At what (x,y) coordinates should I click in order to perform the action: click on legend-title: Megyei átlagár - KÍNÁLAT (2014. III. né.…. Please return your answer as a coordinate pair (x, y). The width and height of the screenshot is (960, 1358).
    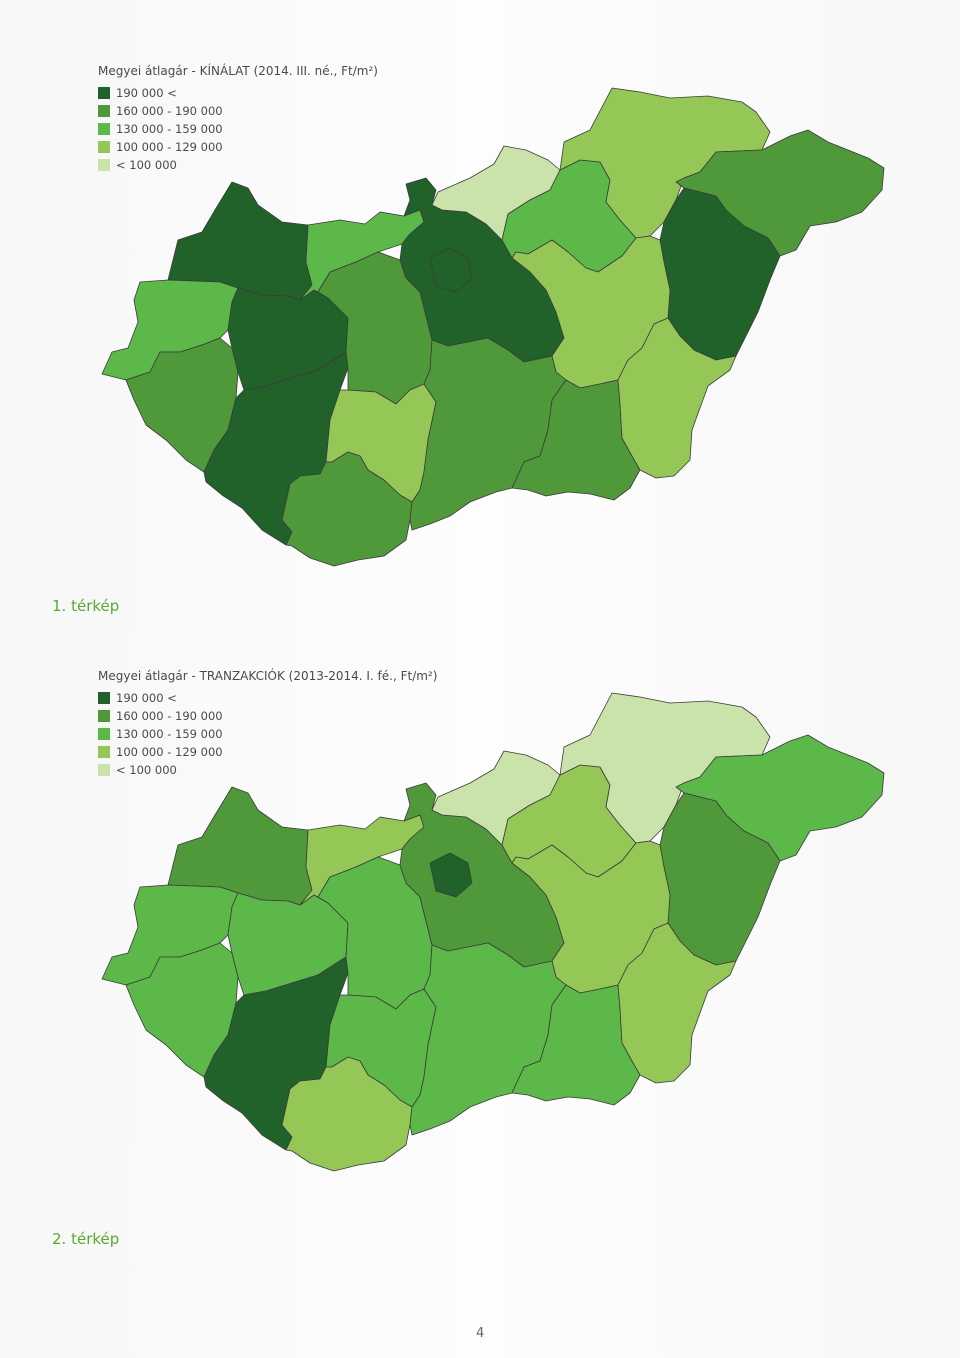
    Looking at the image, I should click on (238, 71).